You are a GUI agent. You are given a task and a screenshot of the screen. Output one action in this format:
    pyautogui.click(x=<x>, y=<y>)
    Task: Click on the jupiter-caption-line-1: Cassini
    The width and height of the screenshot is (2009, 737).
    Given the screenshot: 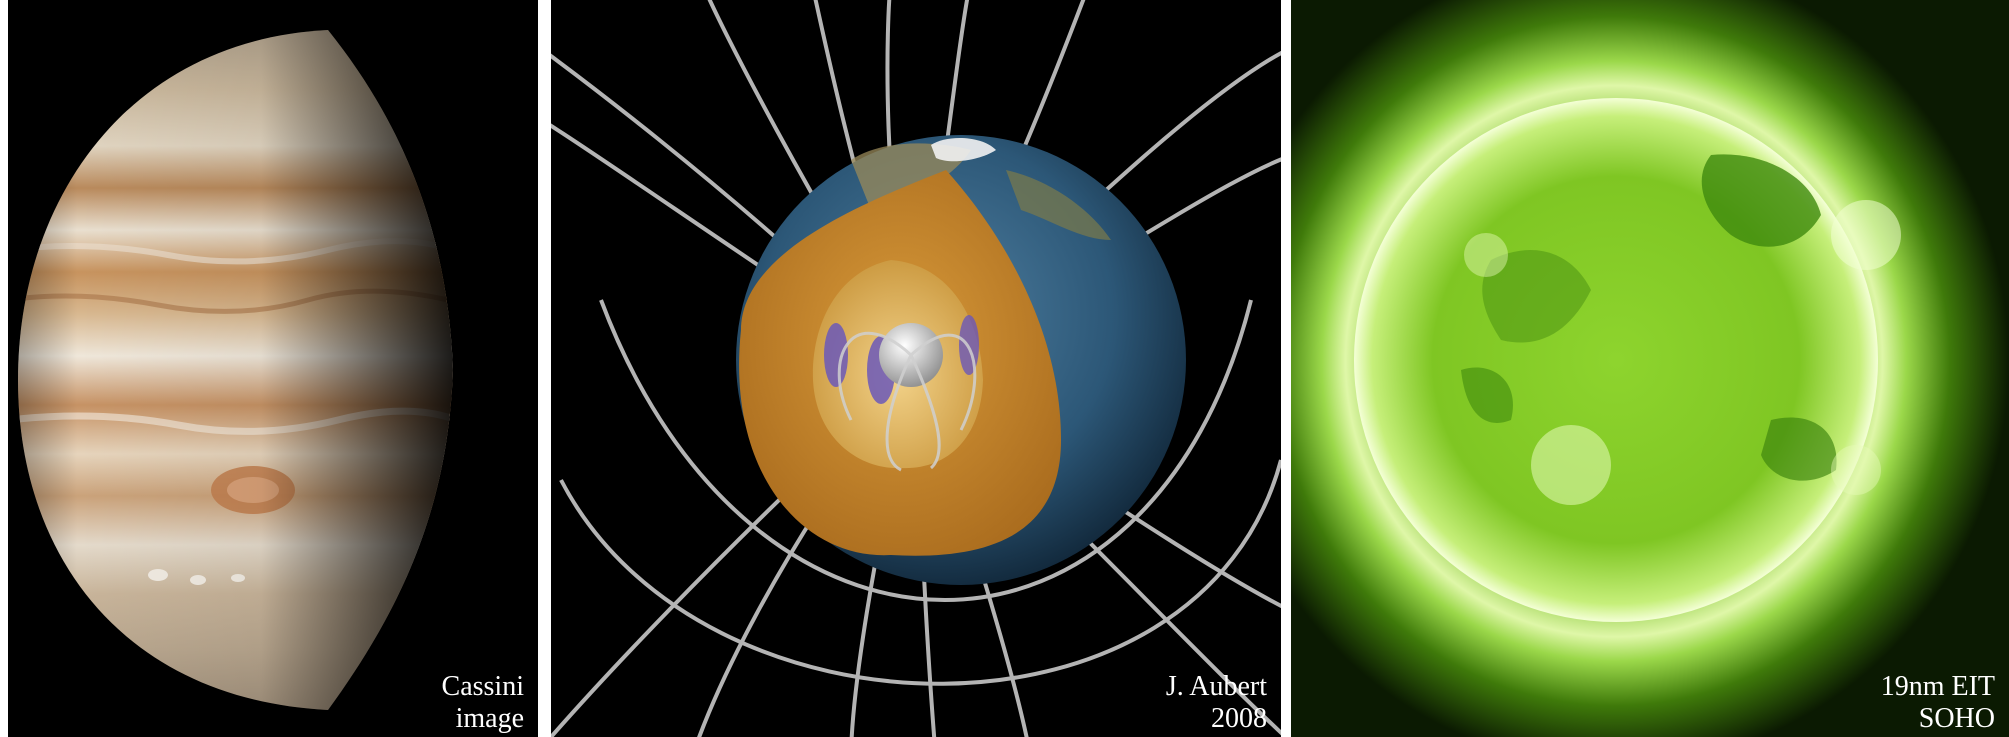 What is the action you would take?
    pyautogui.click(x=482, y=686)
    